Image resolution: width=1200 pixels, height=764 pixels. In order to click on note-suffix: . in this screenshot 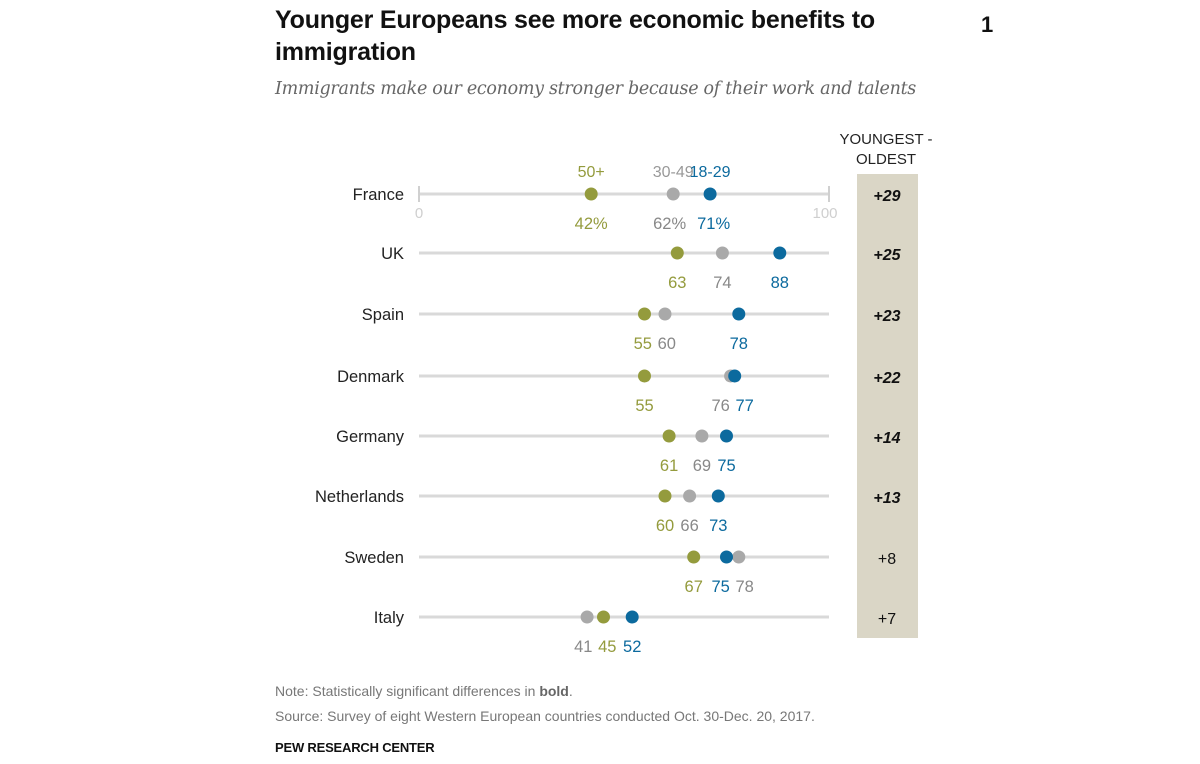, I will do `click(570, 691)`.